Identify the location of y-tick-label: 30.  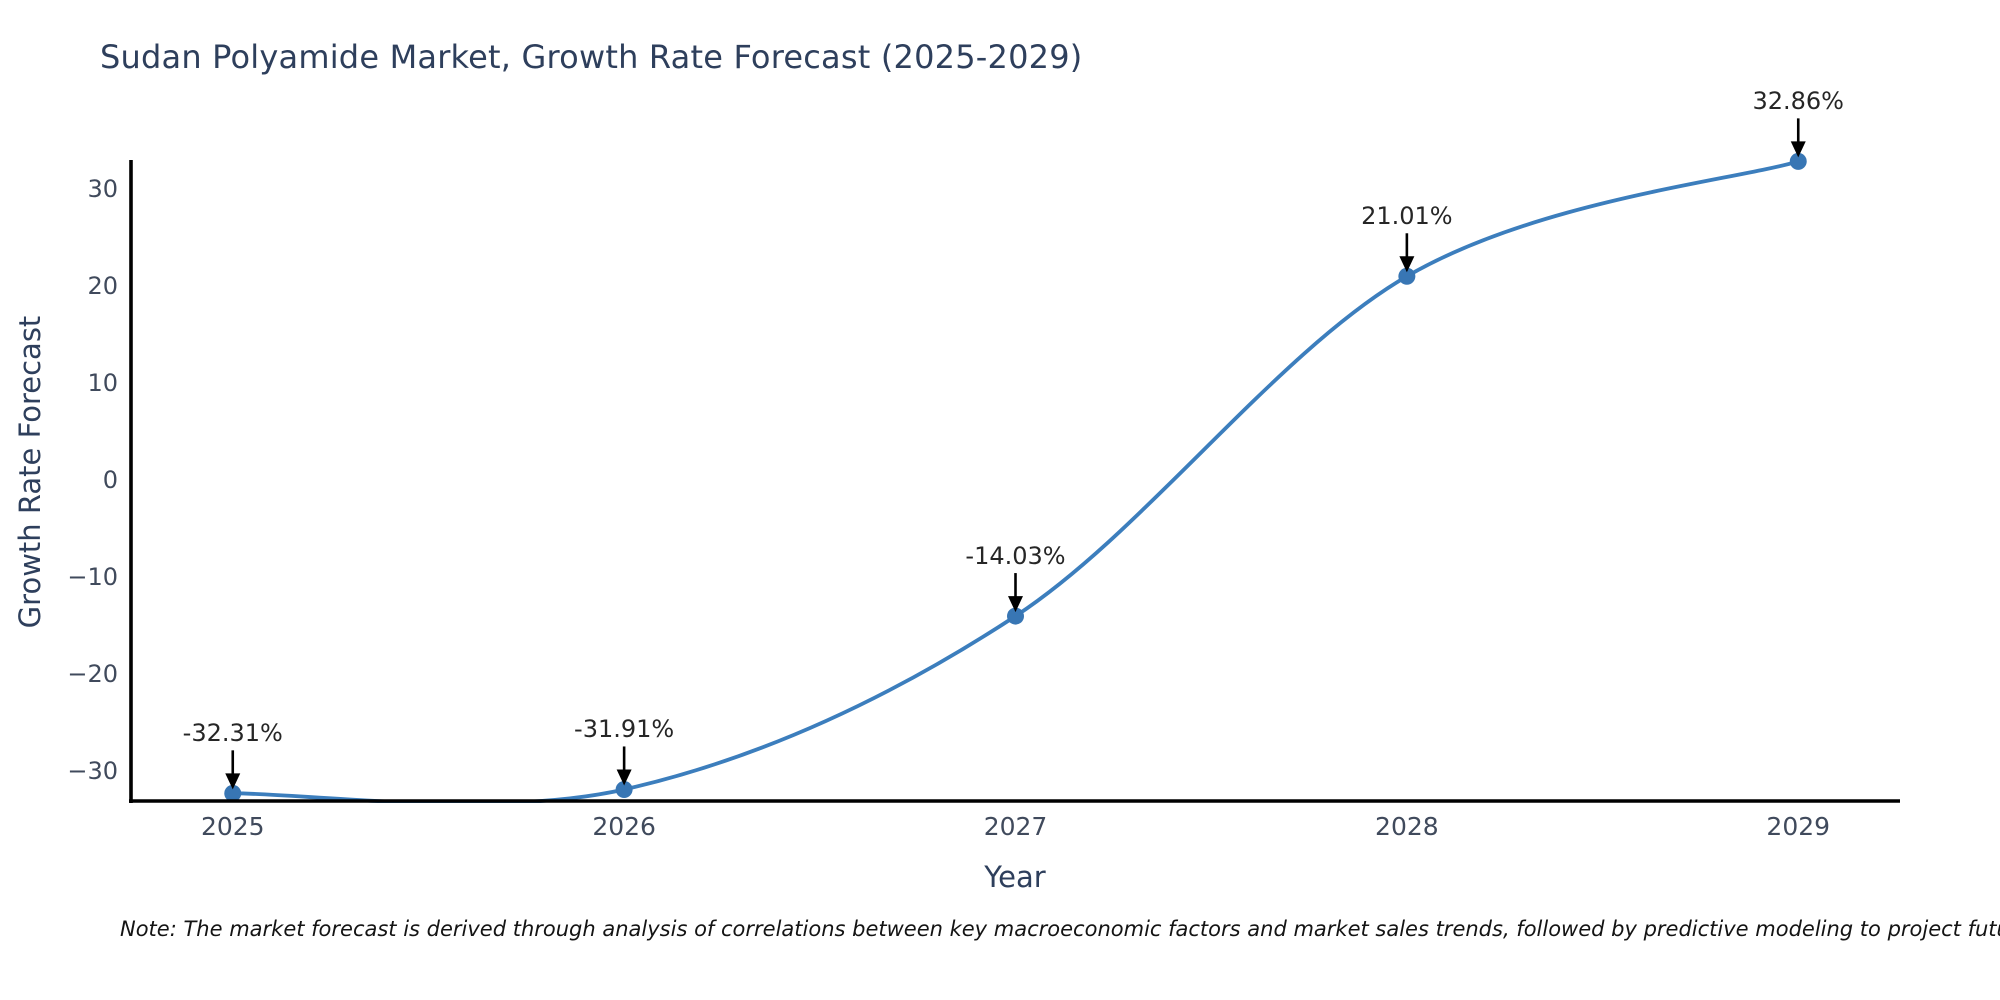
(102, 189).